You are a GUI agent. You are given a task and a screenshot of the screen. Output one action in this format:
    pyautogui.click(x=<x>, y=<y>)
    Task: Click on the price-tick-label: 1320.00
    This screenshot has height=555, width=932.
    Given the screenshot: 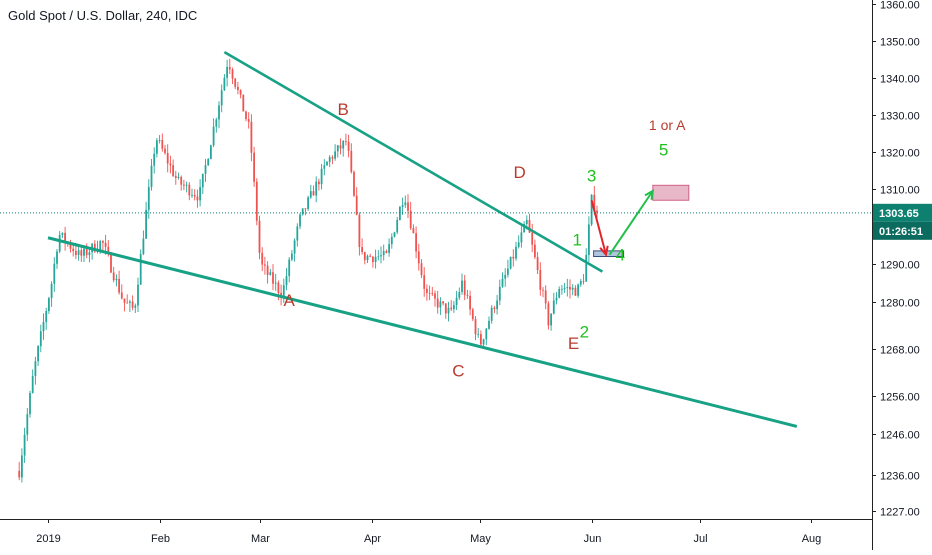 What is the action you would take?
    pyautogui.click(x=900, y=154)
    